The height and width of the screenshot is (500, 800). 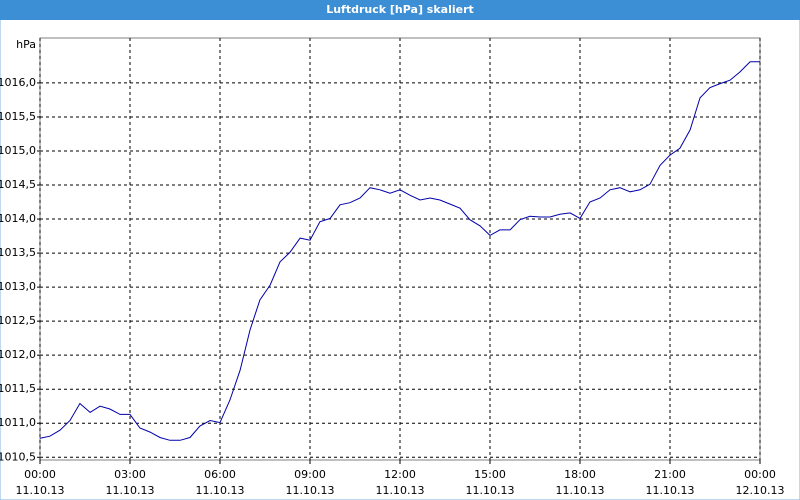 What do you see at coordinates (670, 474) in the screenshot?
I see `x-tick-label: 21:00` at bounding box center [670, 474].